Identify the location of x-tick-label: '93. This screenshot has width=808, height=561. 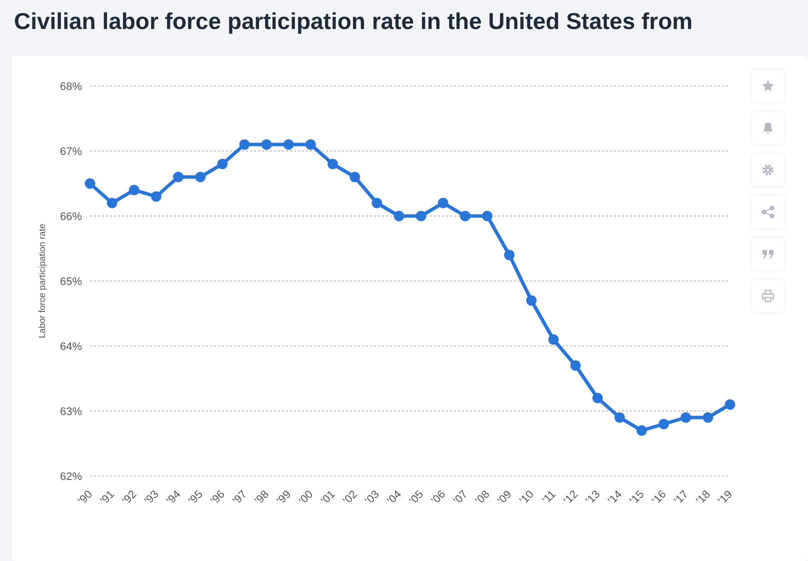
(152, 498).